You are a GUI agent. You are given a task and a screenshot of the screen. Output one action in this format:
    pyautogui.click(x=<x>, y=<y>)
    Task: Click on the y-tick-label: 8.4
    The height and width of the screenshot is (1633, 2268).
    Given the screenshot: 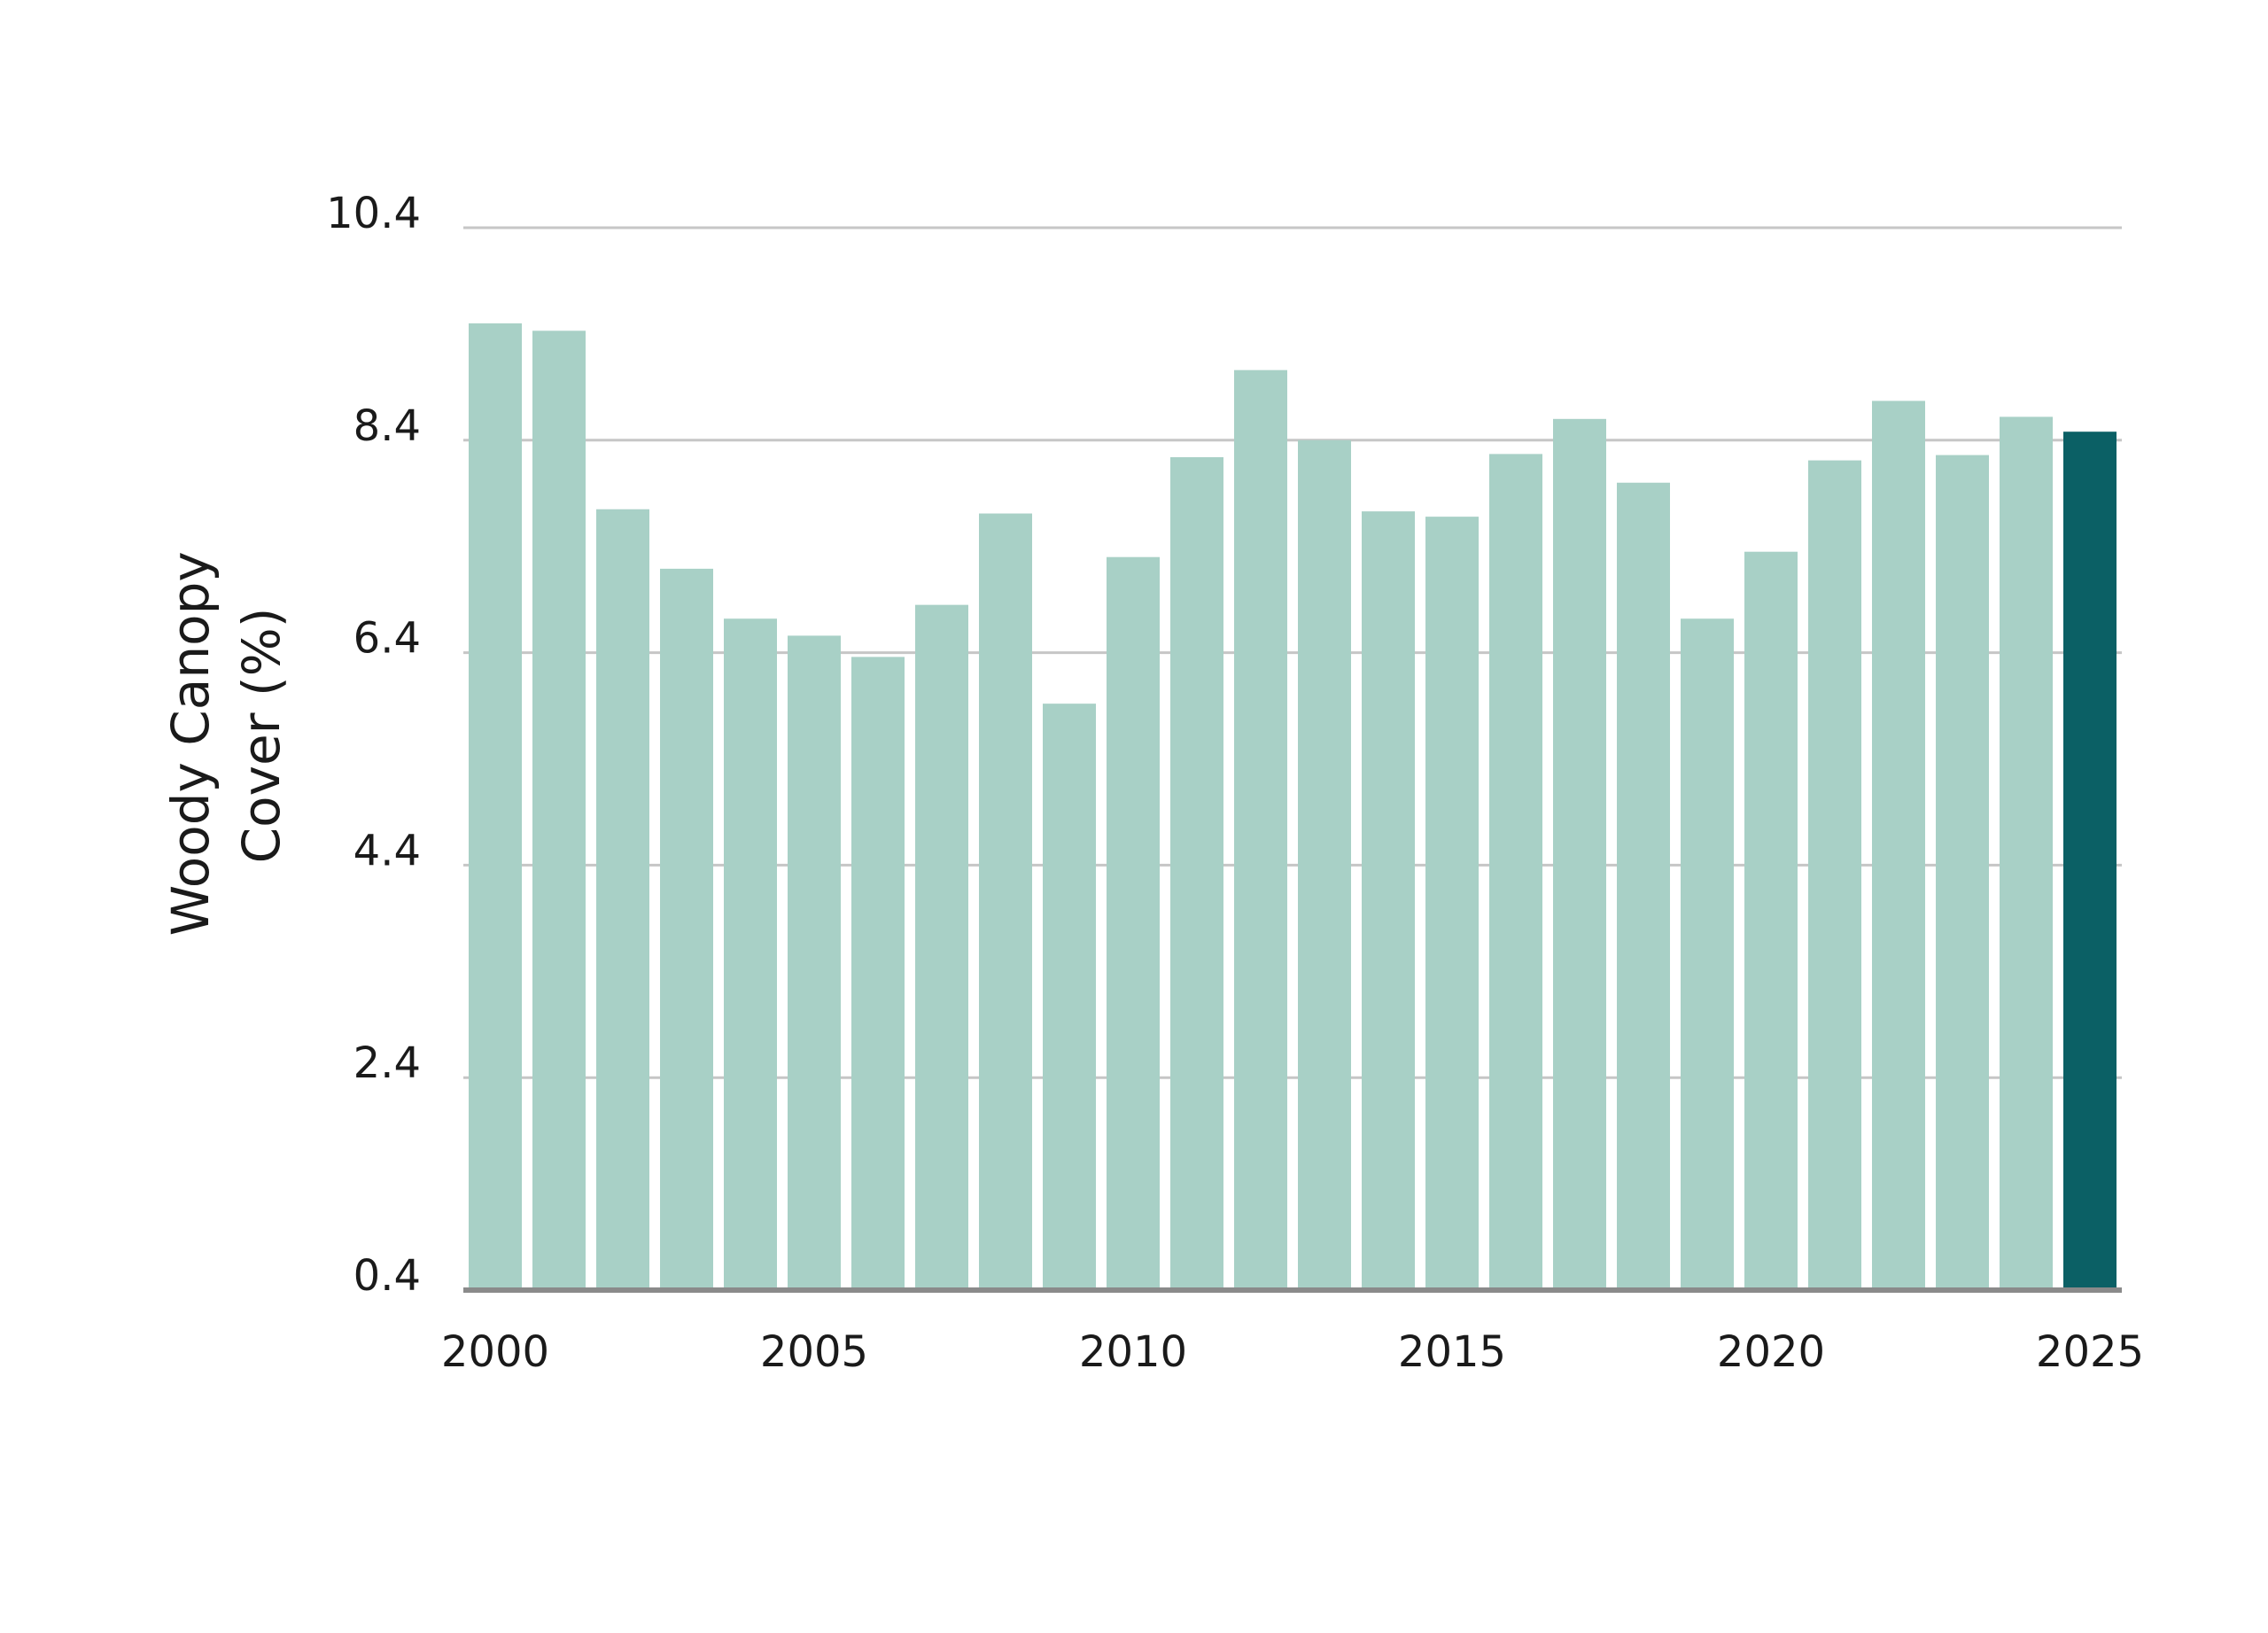 What is the action you would take?
    pyautogui.click(x=387, y=426)
    